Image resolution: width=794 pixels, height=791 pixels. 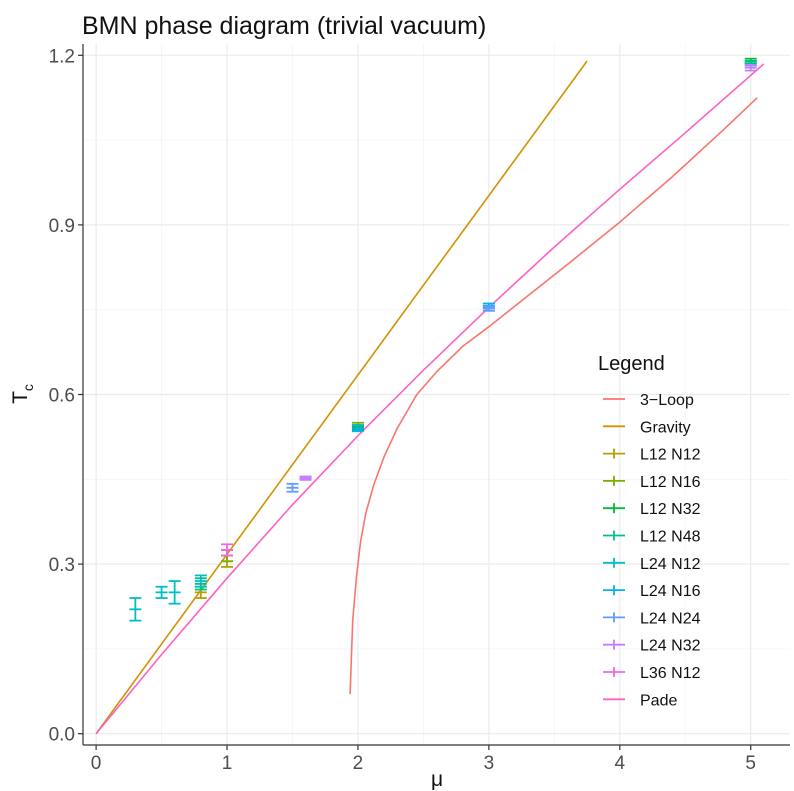 What do you see at coordinates (489, 308) in the screenshot?
I see `errorbar-l24-n24` at bounding box center [489, 308].